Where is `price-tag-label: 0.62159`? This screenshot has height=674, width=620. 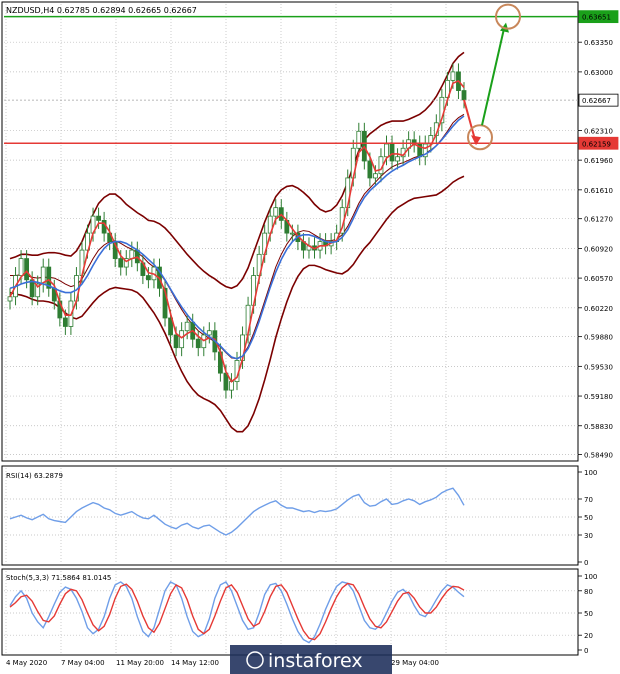 price-tag-label: 0.62159 is located at coordinates (596, 144).